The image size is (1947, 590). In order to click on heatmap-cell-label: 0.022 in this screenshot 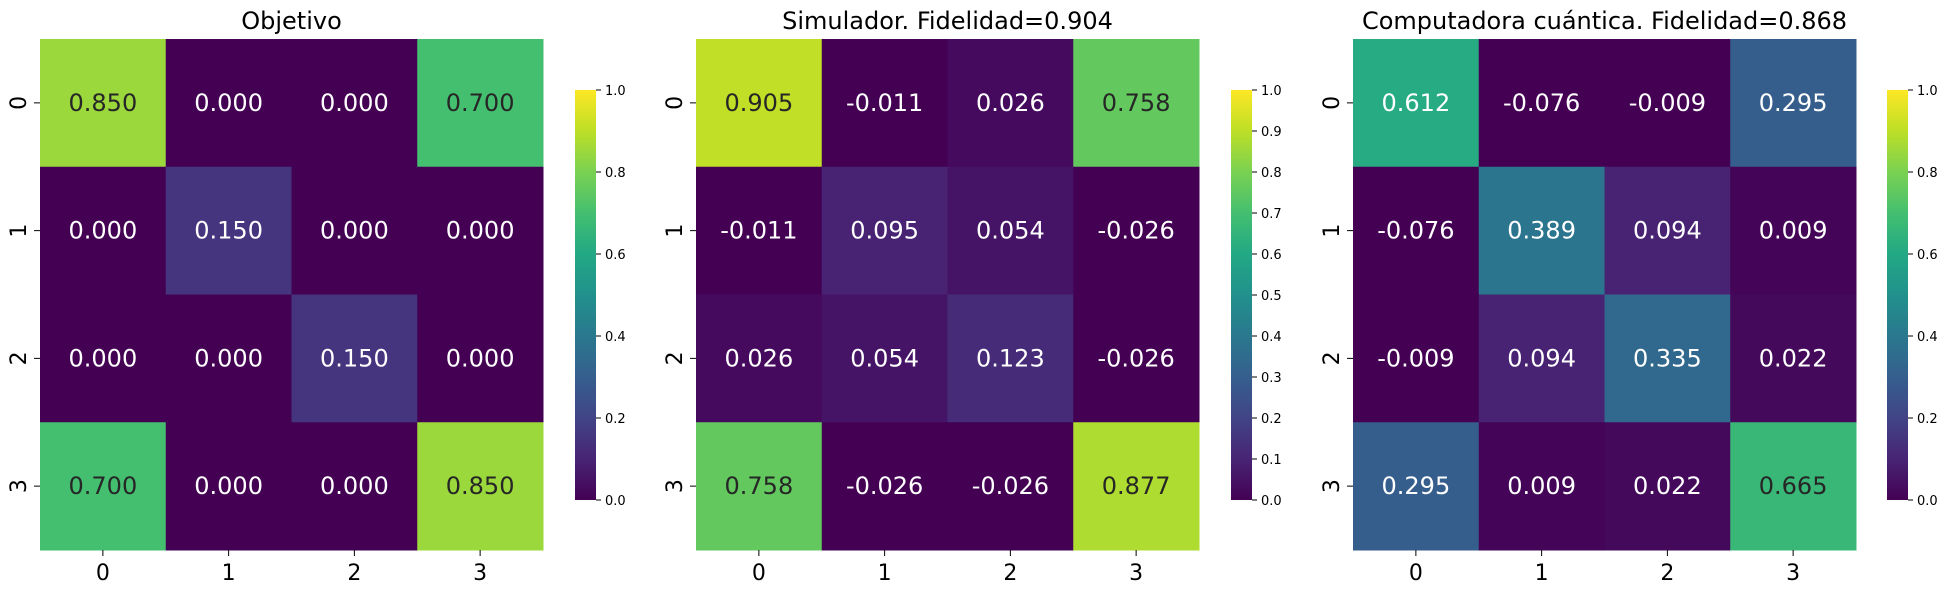, I will do `click(1667, 486)`.